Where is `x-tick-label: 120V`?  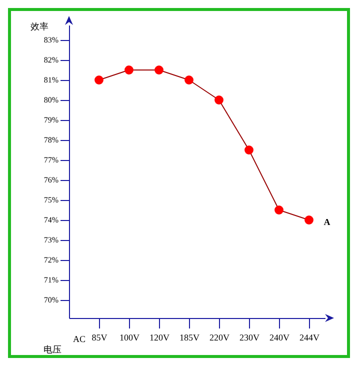
x-tick-label: 120V is located at coordinates (160, 337).